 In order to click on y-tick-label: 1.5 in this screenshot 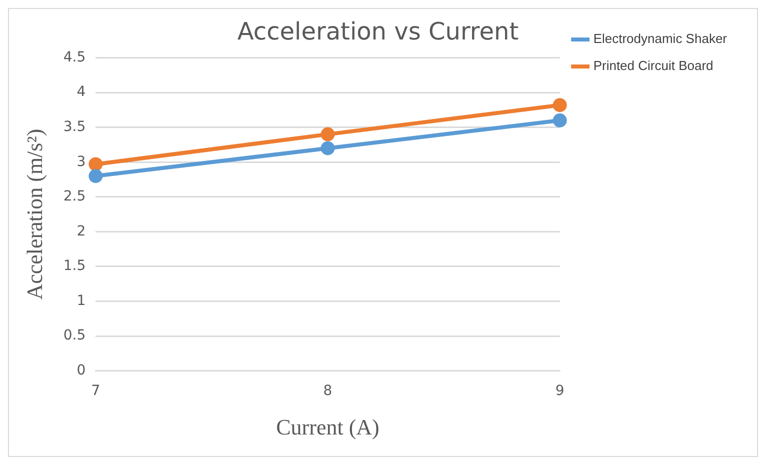, I will do `click(74, 266)`.